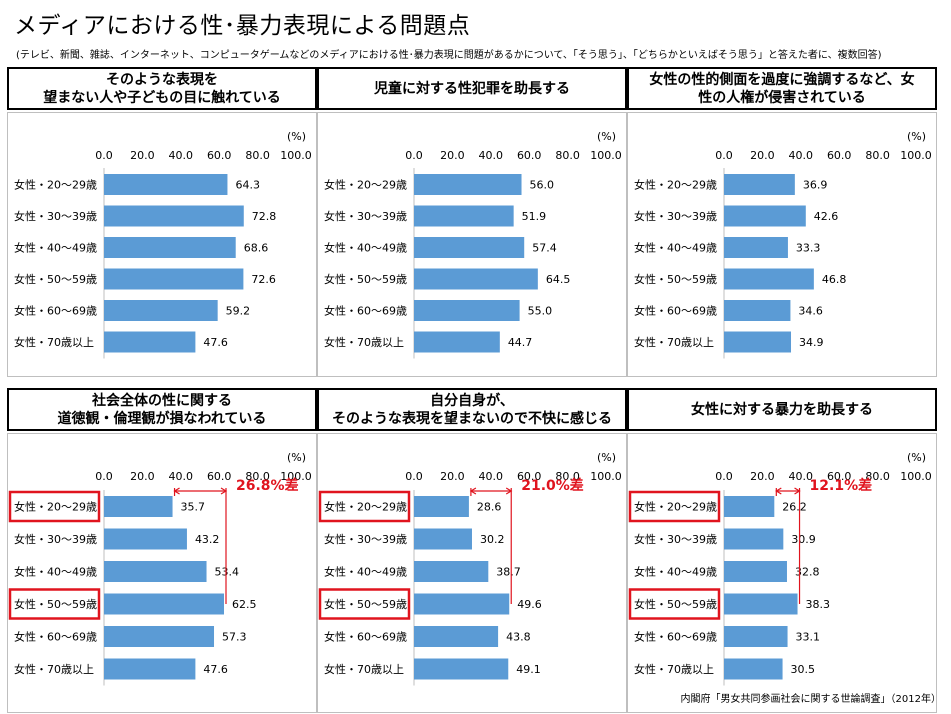 Image resolution: width=951 pixels, height=714 pixels. Describe the element at coordinates (518, 637) in the screenshot. I see `data-label: 43.8` at that location.